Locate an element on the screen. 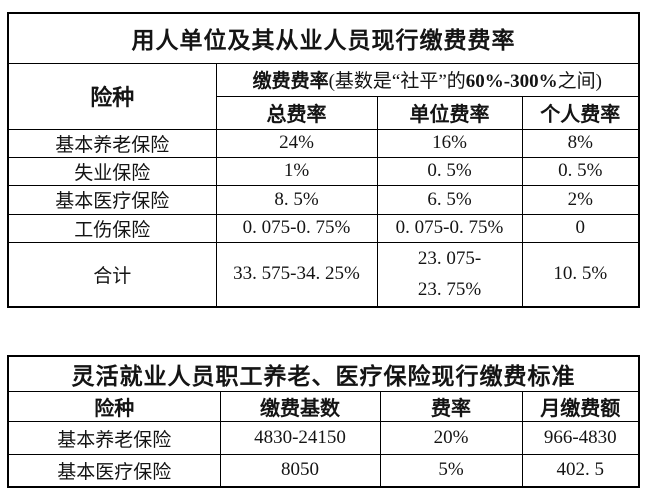 The image size is (645, 488). individual-rate-header: 个人费率 is located at coordinates (580, 112).